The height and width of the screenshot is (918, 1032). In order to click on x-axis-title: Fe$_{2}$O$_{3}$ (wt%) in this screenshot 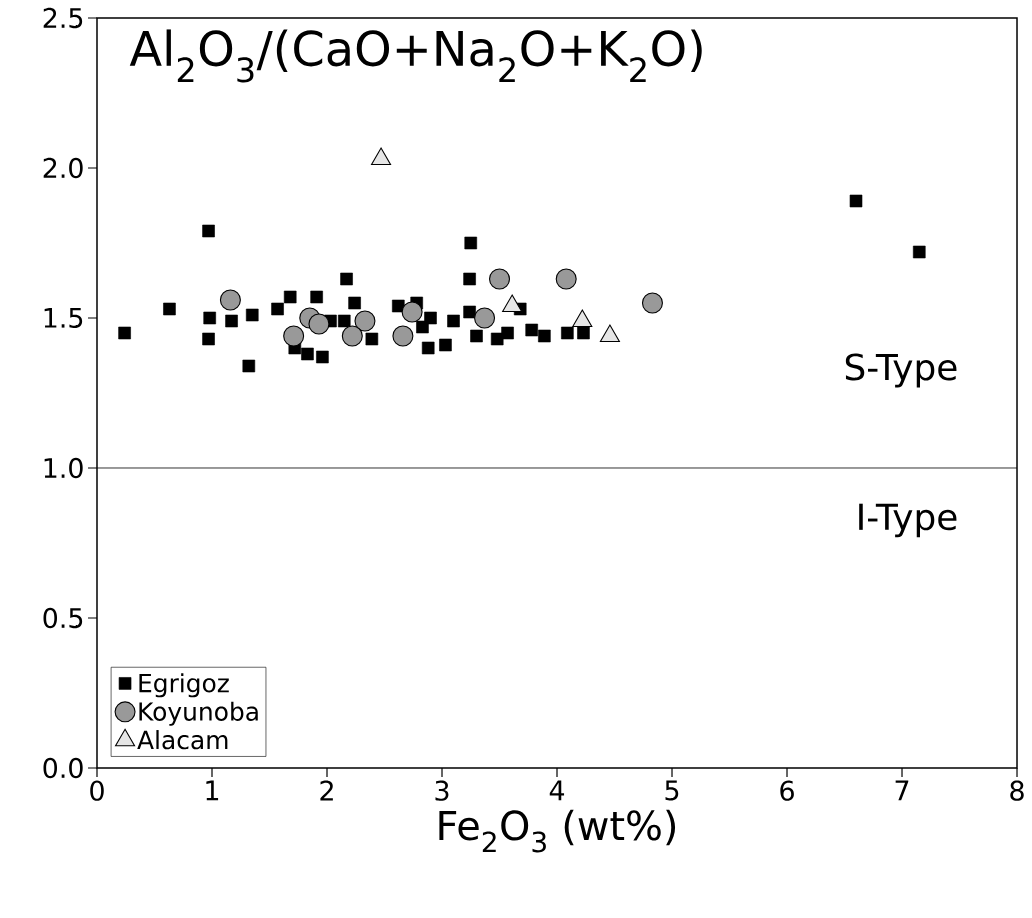, I will do `click(557, 831)`.